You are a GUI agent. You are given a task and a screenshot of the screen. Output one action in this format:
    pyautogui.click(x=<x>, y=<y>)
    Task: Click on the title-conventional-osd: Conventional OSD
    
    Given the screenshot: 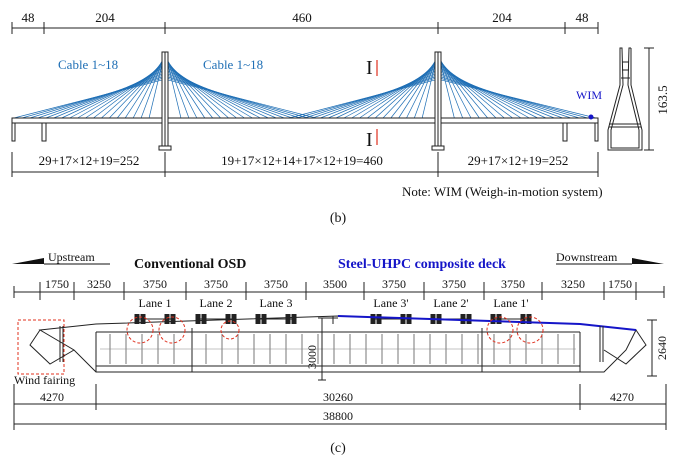 What is the action you would take?
    pyautogui.click(x=190, y=264)
    